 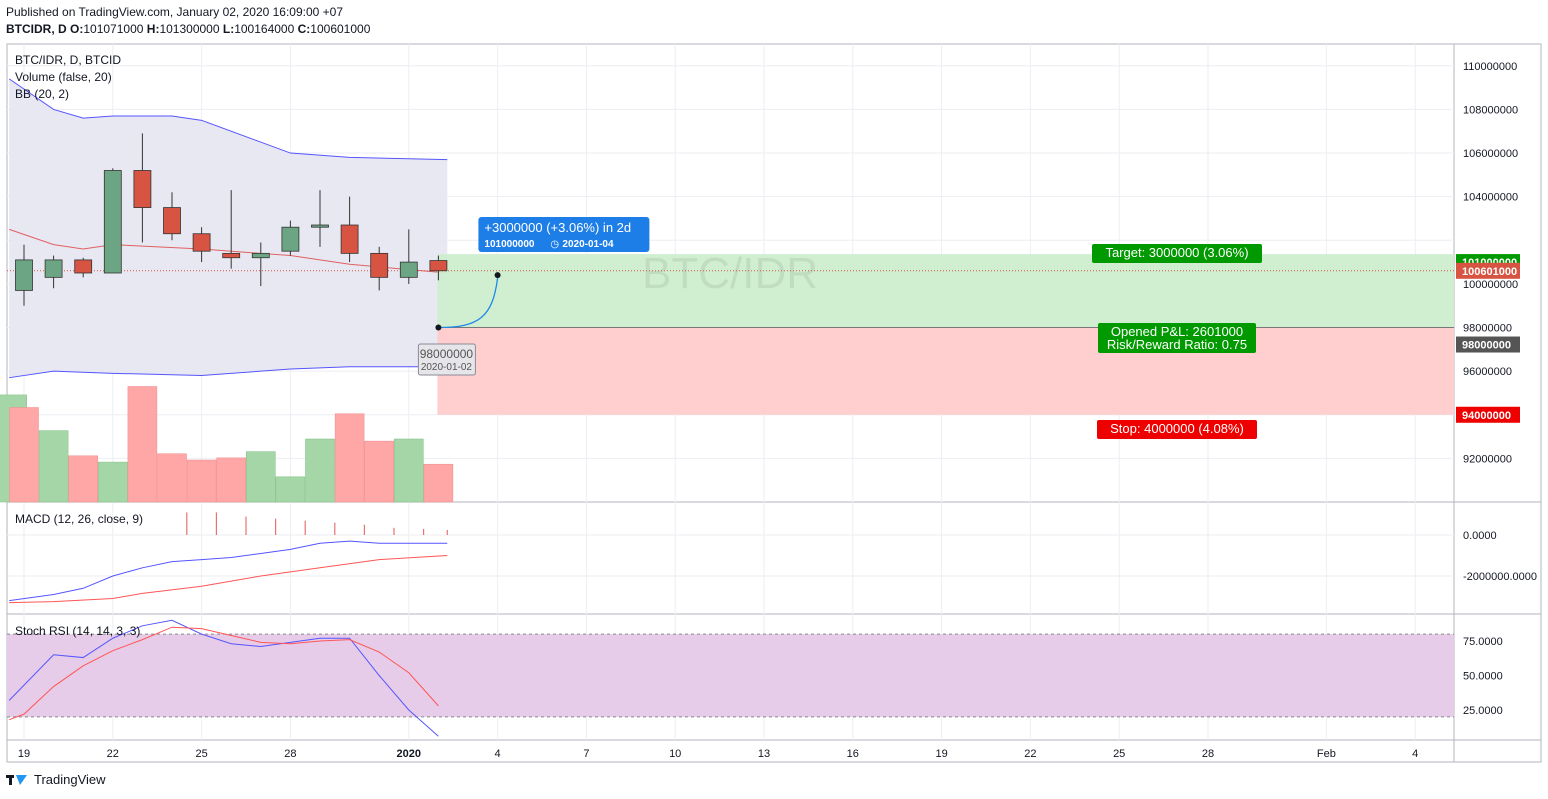 I want to click on entry-callout, so click(x=446, y=359).